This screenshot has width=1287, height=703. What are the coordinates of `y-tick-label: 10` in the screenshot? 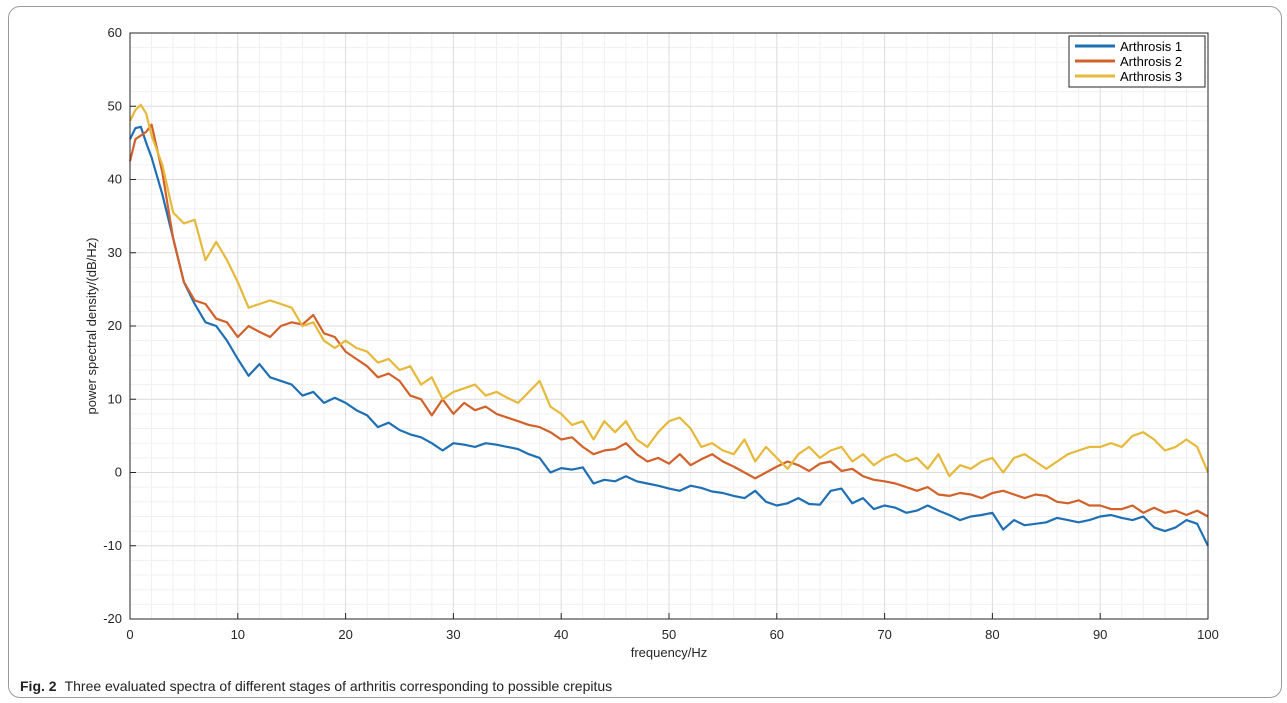 It's located at (115, 398).